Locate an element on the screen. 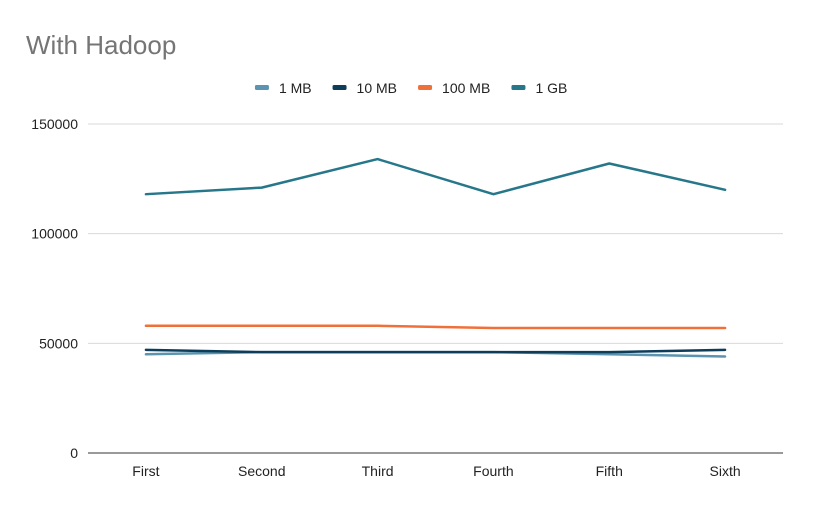 The image size is (823, 520). legend: 1 MB 10 MB 100 MB 1 GB is located at coordinates (411, 88).